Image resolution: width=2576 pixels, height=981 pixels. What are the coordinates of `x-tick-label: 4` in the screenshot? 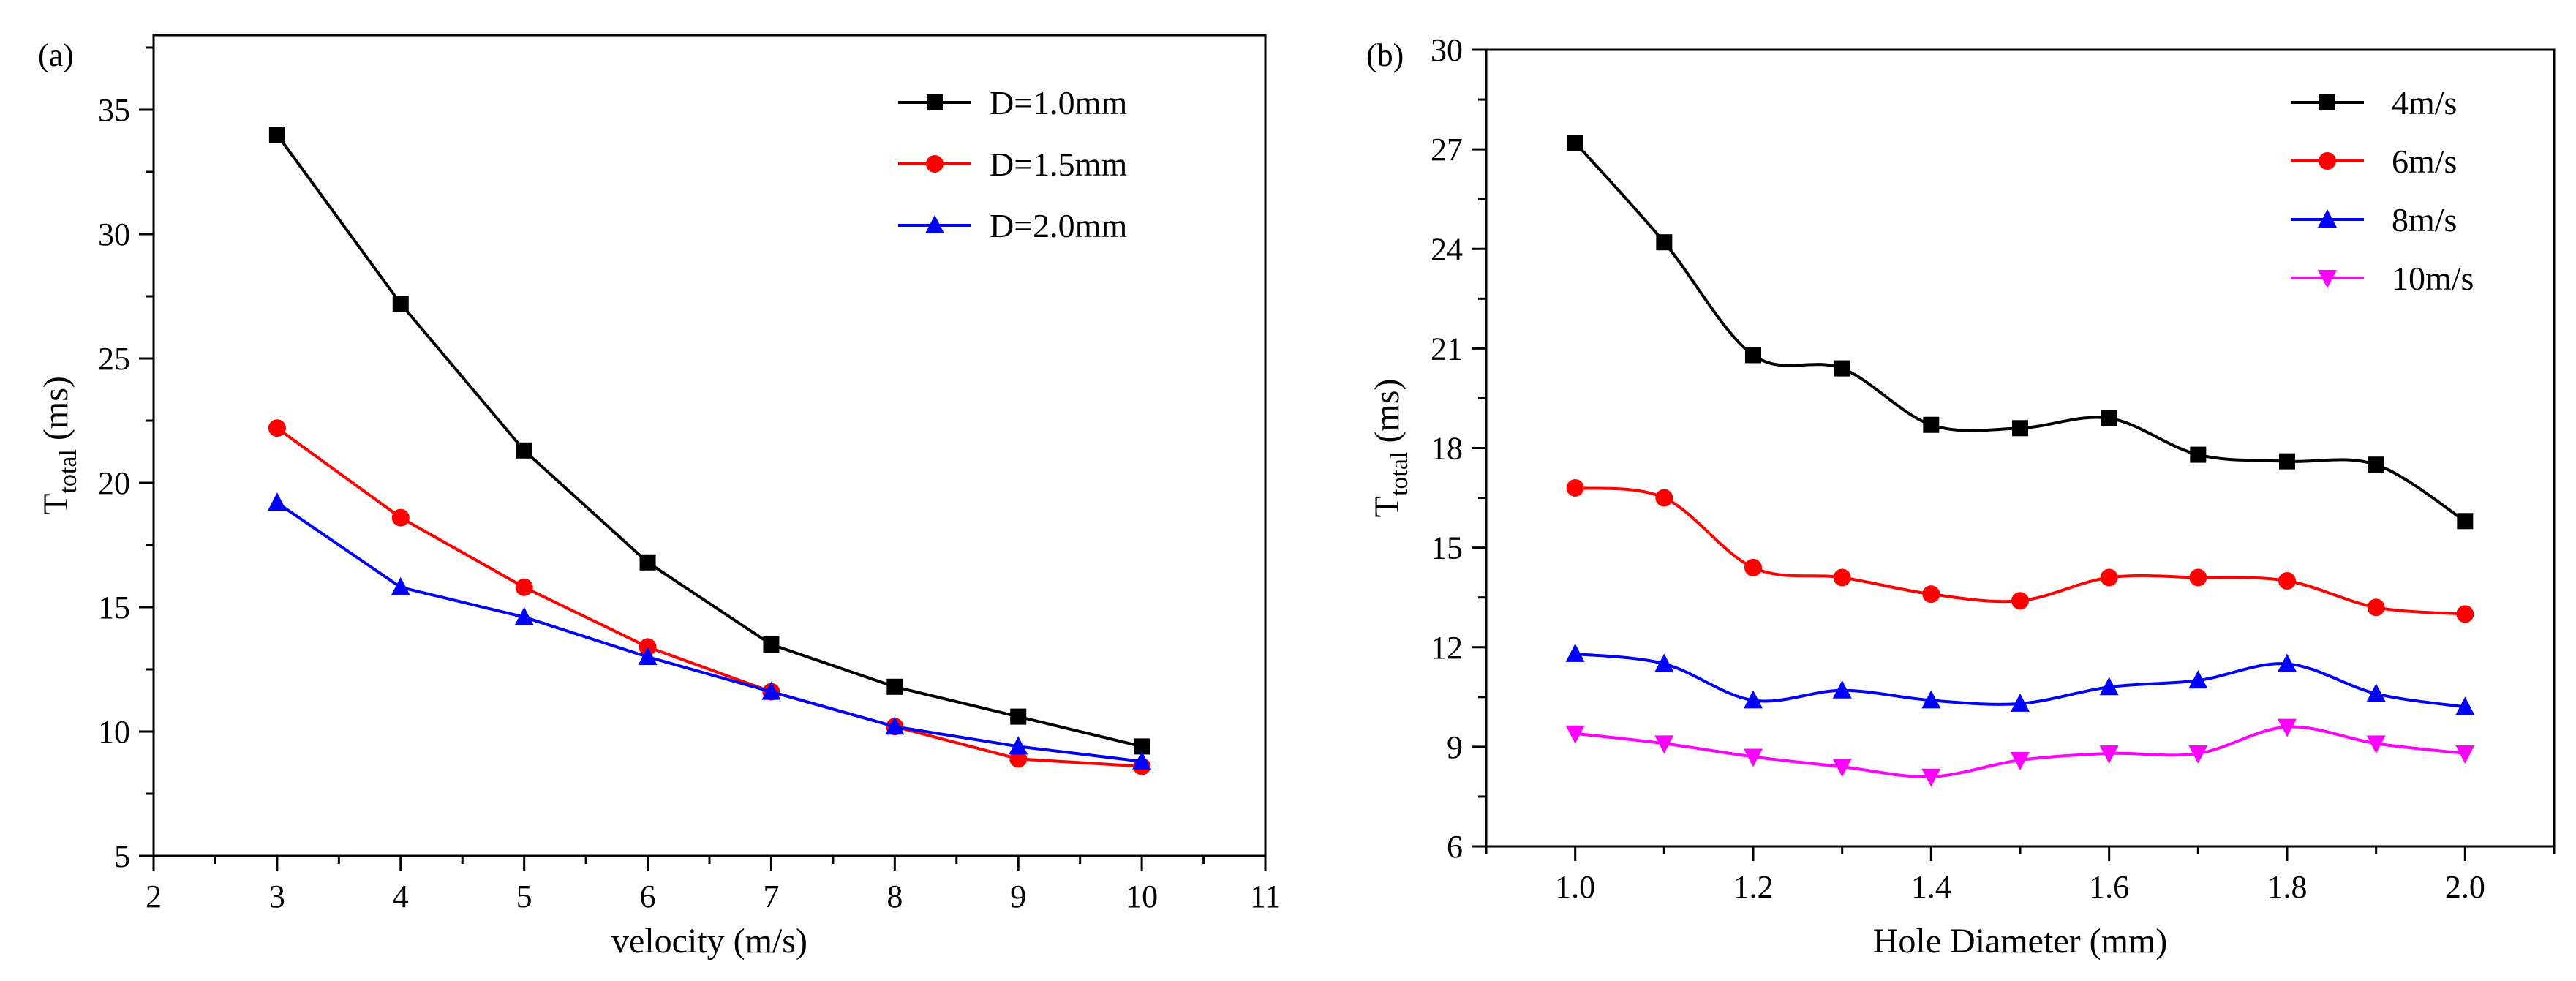 It's located at (401, 896).